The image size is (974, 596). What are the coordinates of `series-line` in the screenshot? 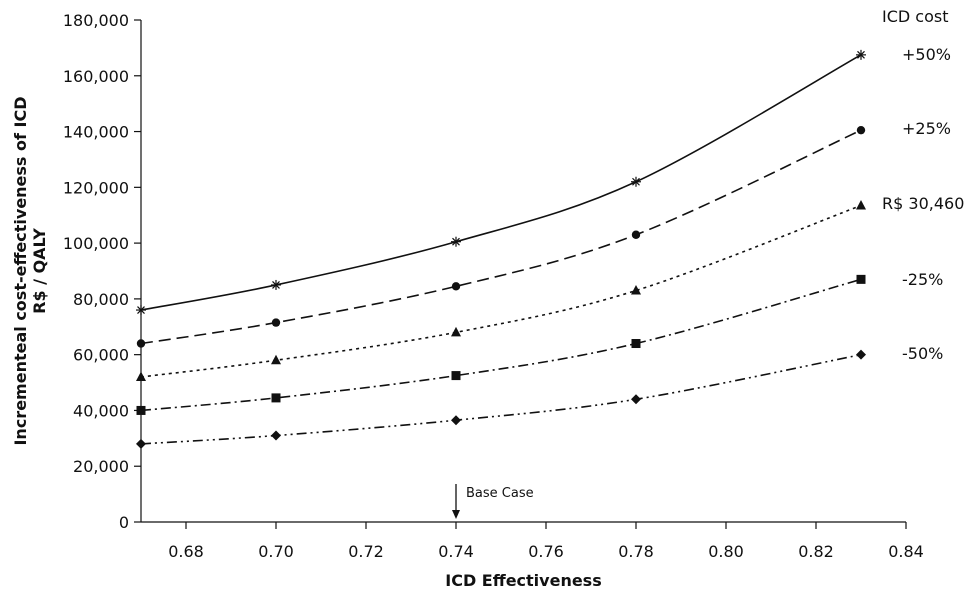 It's located at (501, 399).